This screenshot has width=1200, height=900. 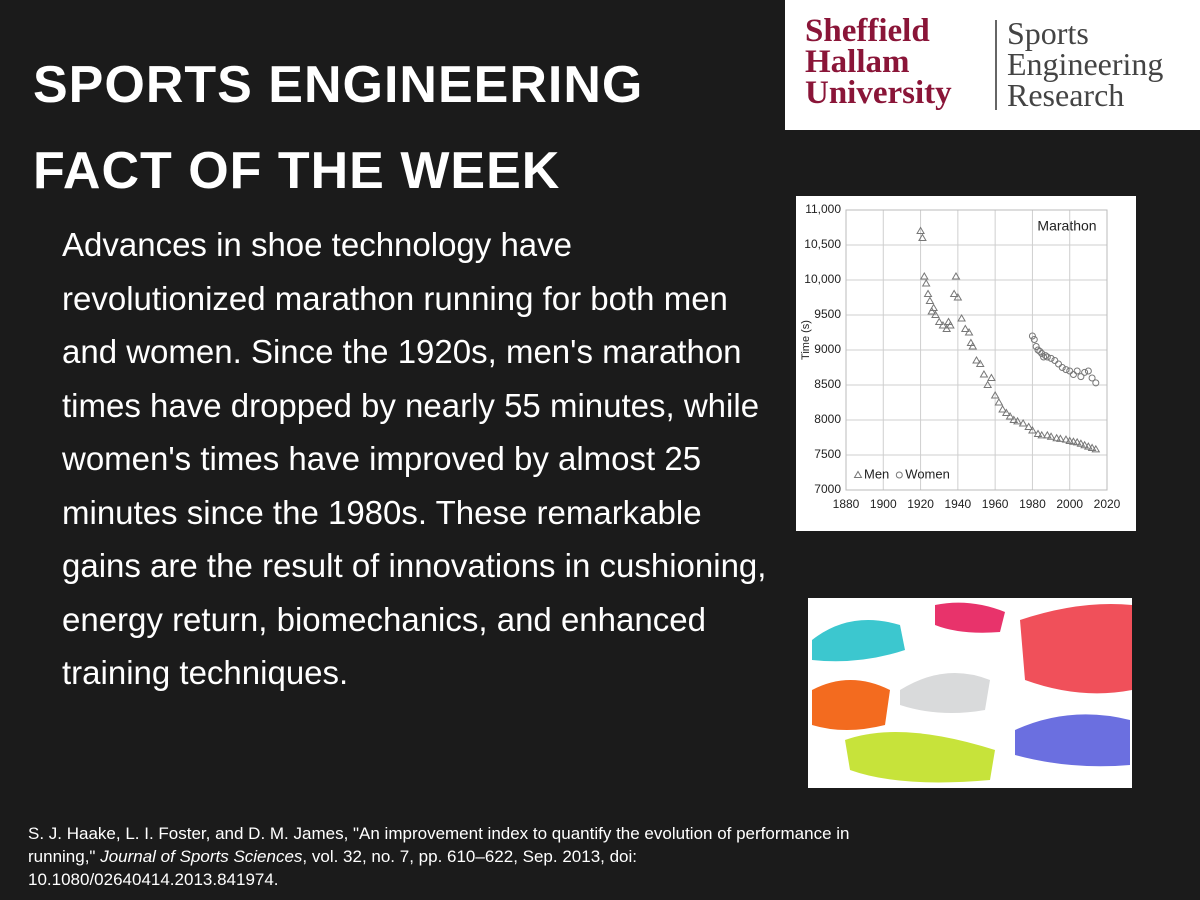 I want to click on logo-line: University, so click(x=878, y=93).